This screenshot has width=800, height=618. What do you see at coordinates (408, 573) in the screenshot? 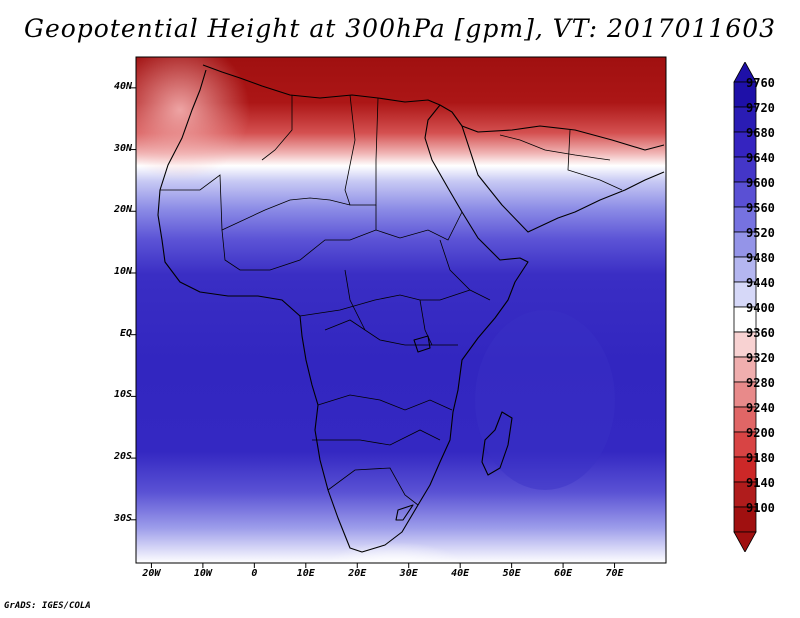
I see `lon-label: 30E` at bounding box center [408, 573].